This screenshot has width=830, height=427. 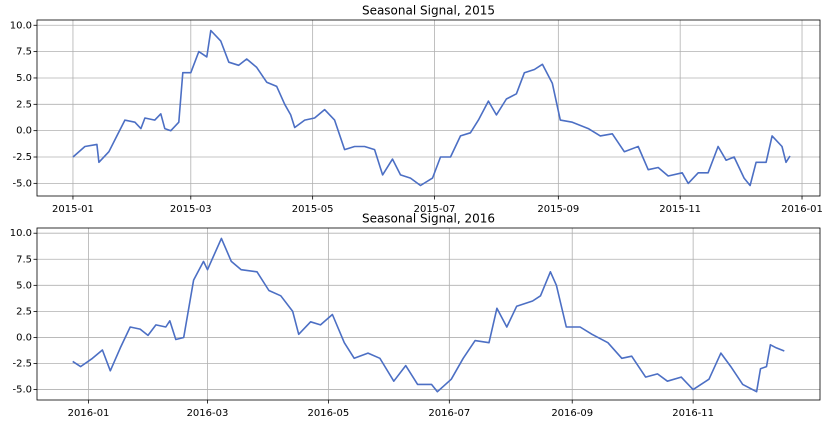 What do you see at coordinates (449, 413) in the screenshot?
I see `x-tick-label: 2016-07` at bounding box center [449, 413].